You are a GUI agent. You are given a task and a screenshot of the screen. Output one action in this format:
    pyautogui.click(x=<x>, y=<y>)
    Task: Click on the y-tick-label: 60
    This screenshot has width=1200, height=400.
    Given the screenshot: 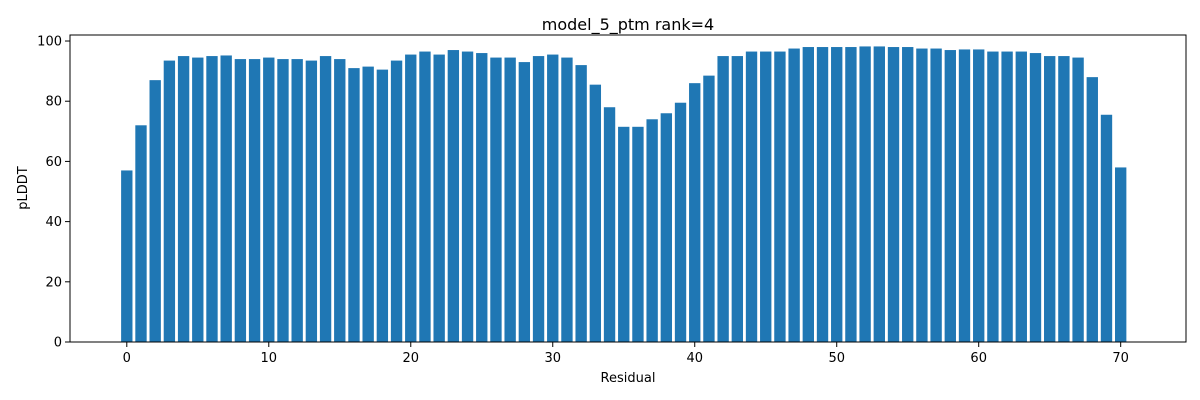 What is the action you would take?
    pyautogui.click(x=53, y=162)
    